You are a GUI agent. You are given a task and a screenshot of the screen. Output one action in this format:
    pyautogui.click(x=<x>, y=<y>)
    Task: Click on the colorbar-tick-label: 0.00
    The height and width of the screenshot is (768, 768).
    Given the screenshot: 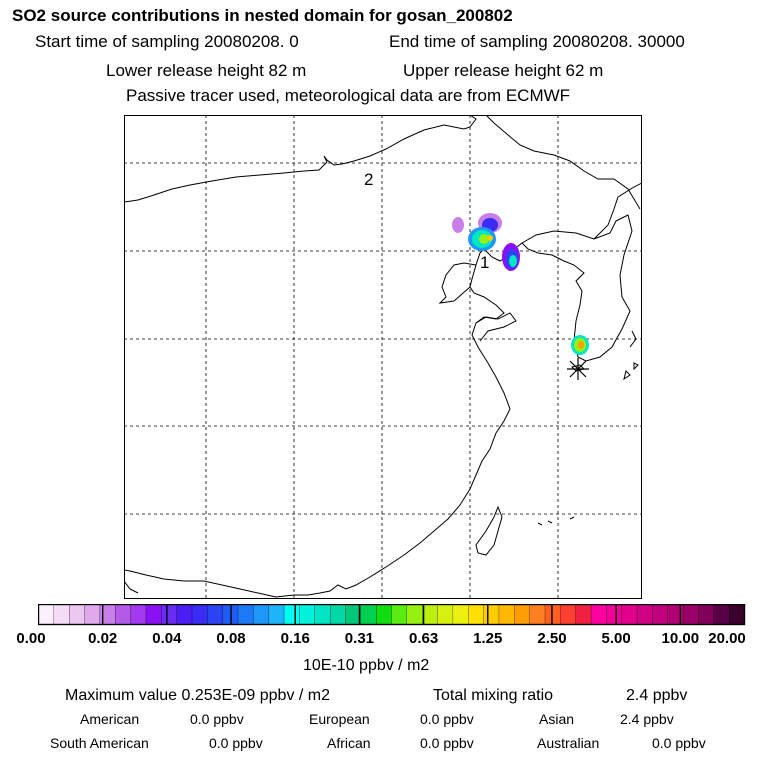 What is the action you would take?
    pyautogui.click(x=31, y=638)
    